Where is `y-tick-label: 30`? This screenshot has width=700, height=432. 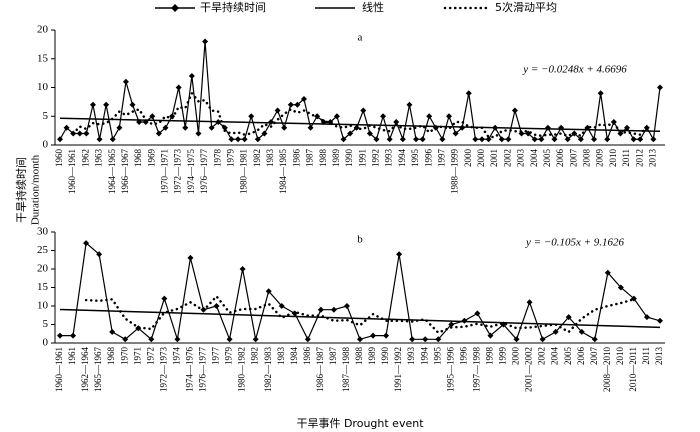 y-tick-label: 30 is located at coordinates (43, 232).